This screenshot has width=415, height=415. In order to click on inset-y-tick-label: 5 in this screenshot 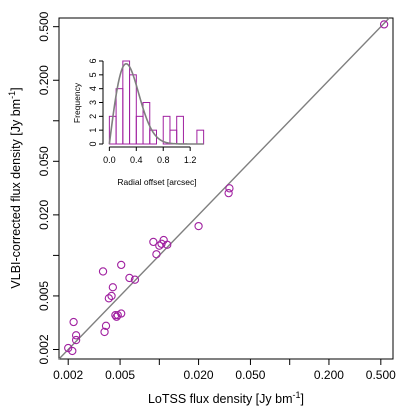, I will do `click(93, 74)`.